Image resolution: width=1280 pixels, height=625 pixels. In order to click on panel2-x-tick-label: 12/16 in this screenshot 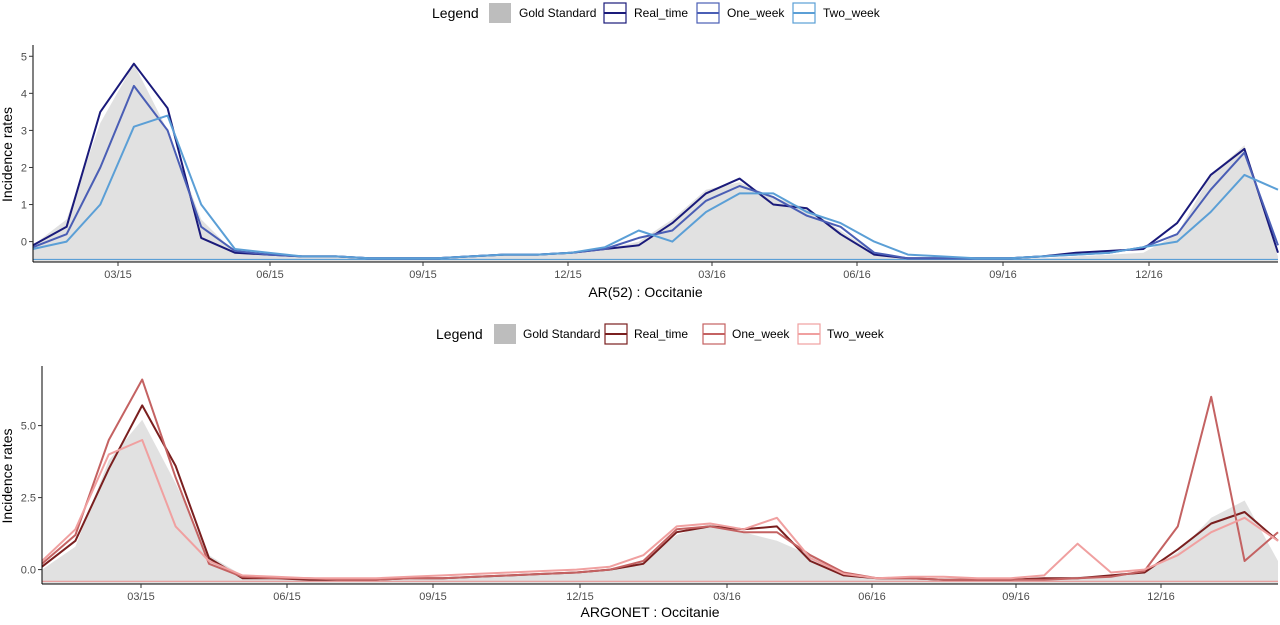, I will do `click(1161, 597)`.